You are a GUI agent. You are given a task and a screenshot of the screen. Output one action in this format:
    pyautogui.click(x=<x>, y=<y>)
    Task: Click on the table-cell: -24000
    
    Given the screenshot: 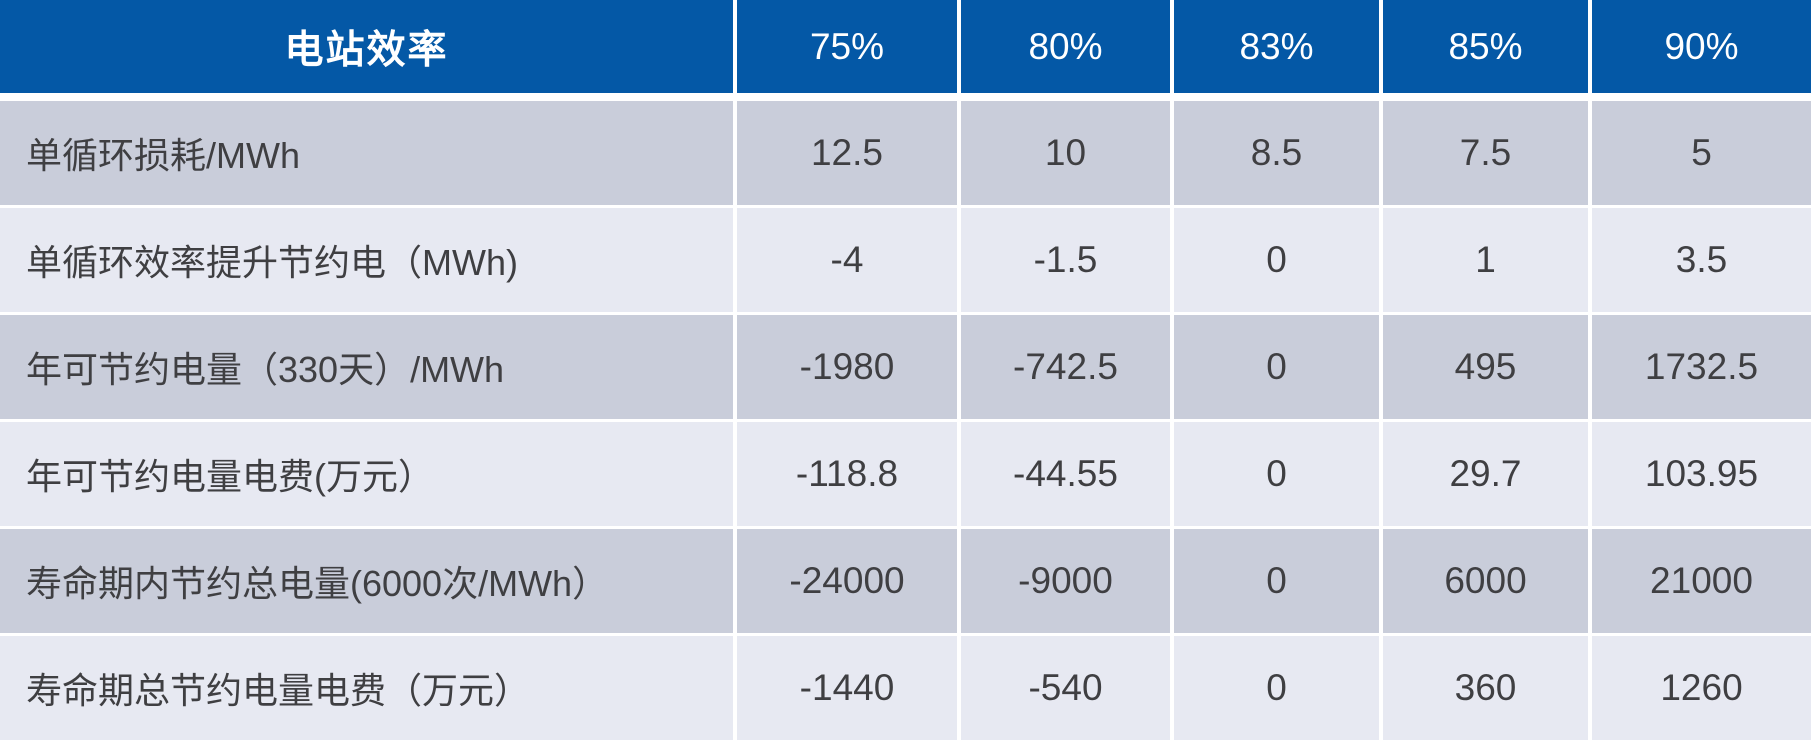 What is the action you would take?
    pyautogui.click(x=847, y=581)
    